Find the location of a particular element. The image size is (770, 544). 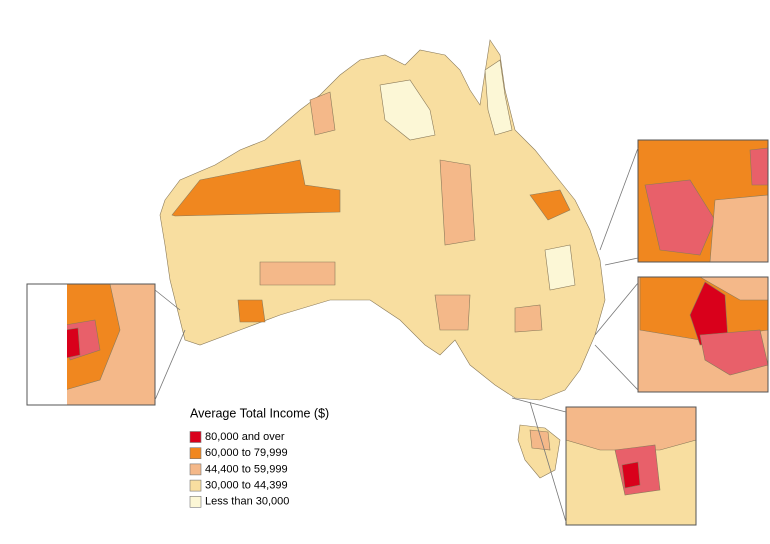

inset-brisbane is located at coordinates (684, 202).